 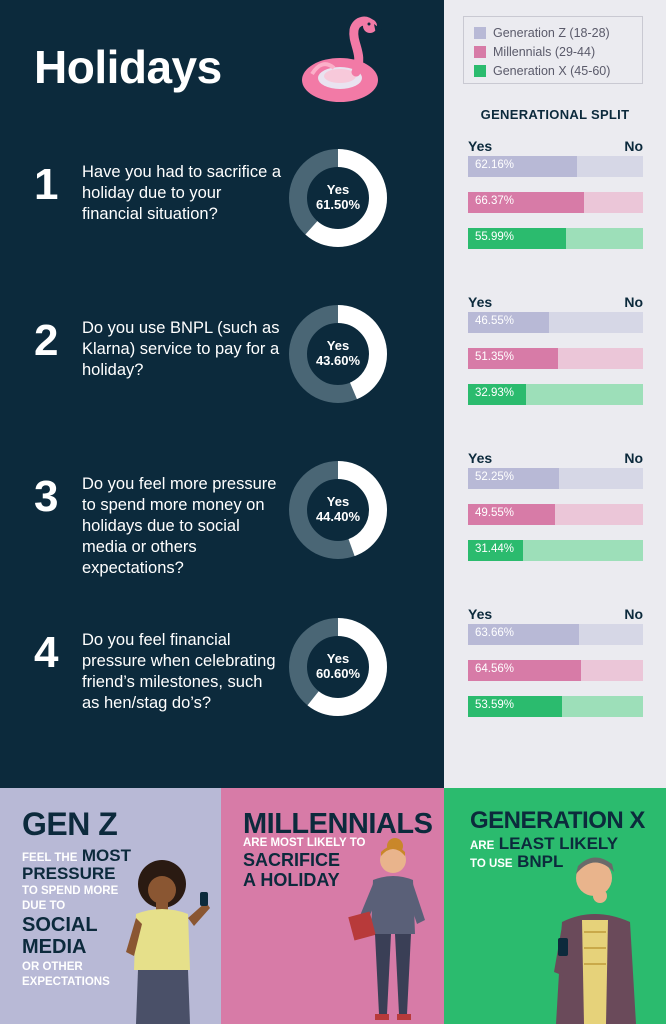 I want to click on split-bar-value: 64.56%, so click(x=495, y=669).